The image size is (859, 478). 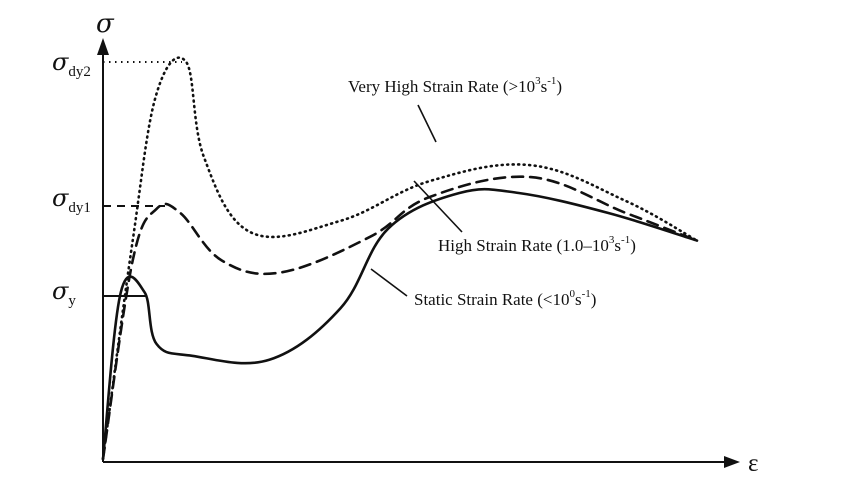 What do you see at coordinates (753, 463) in the screenshot?
I see `x-axis-label: ε` at bounding box center [753, 463].